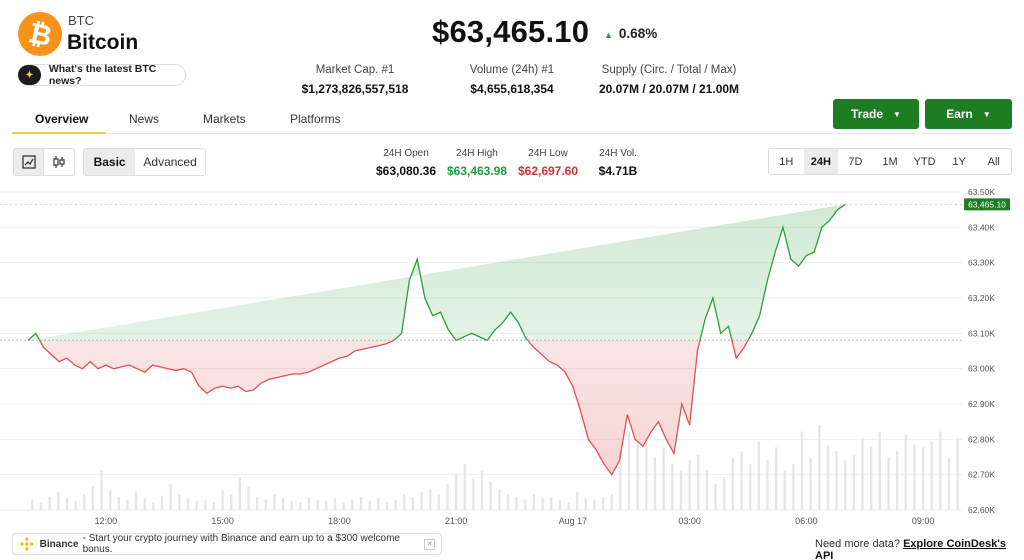 The width and height of the screenshot is (1024, 560). What do you see at coordinates (876, 114) in the screenshot?
I see `trade-button: Trade ▼` at bounding box center [876, 114].